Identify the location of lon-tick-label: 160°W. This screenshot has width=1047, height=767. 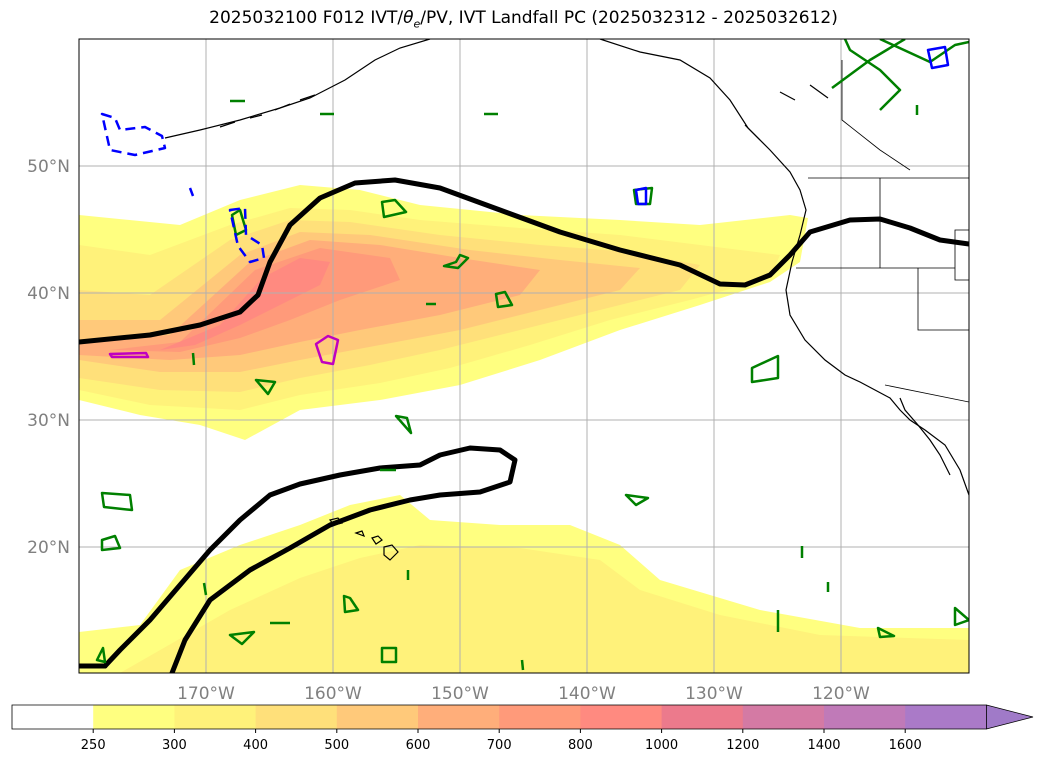
(333, 694).